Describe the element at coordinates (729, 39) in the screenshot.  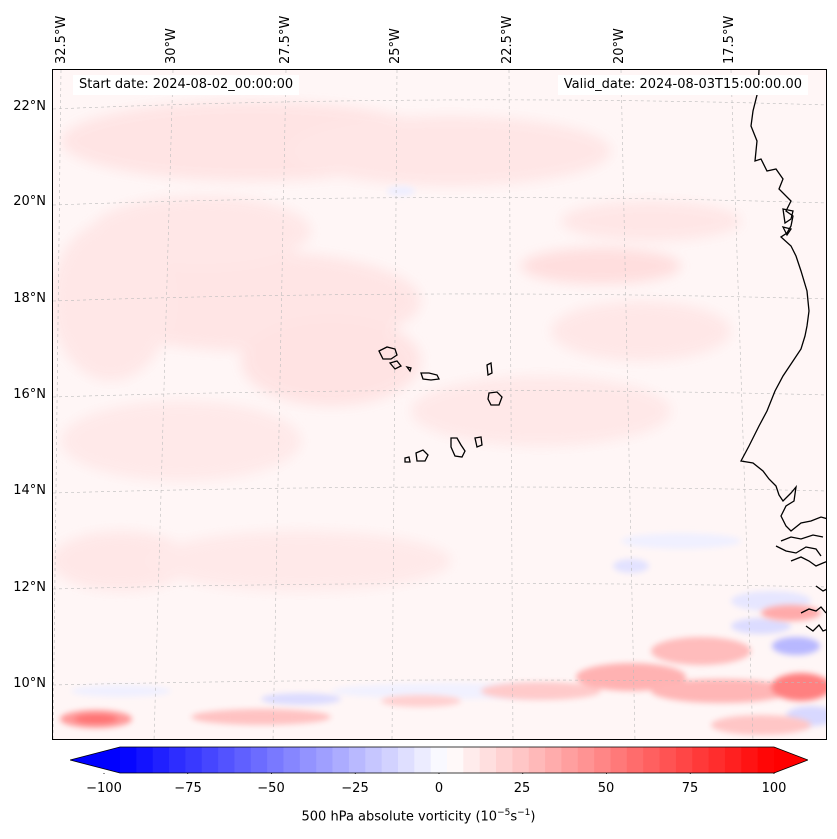
I see `longitude-label-17-5w: 17.5°W` at that location.